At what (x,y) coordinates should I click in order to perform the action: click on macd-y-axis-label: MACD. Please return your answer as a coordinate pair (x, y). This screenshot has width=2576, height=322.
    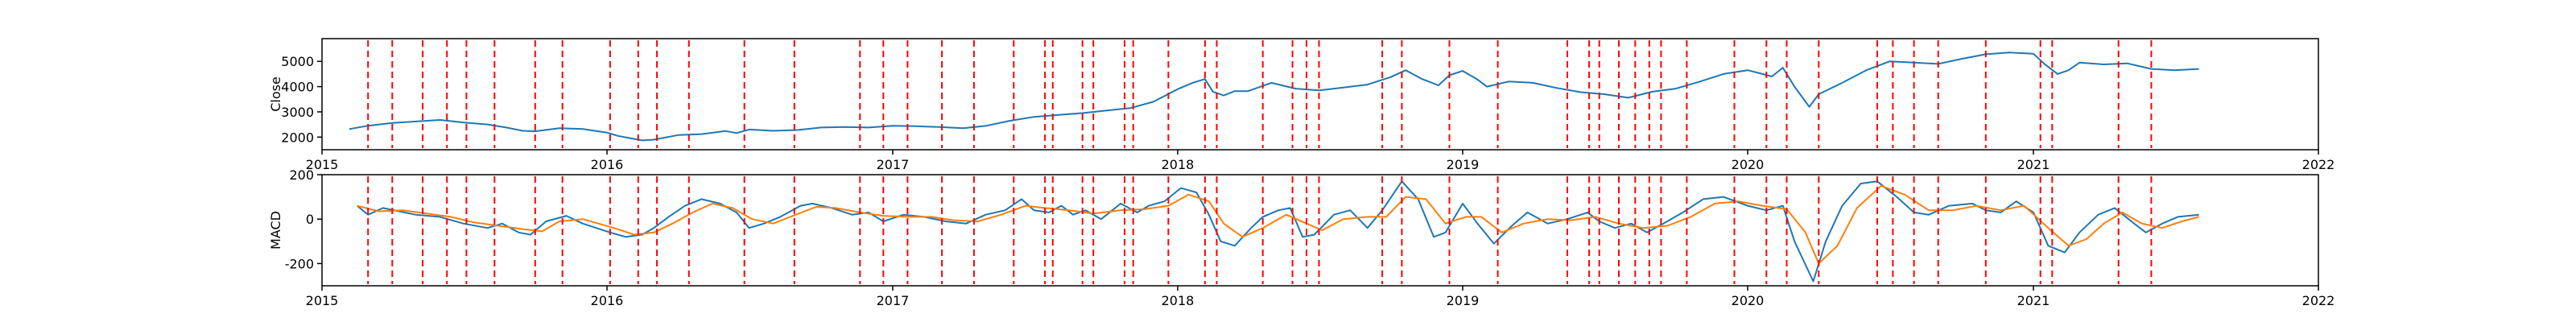
    Looking at the image, I should click on (275, 231).